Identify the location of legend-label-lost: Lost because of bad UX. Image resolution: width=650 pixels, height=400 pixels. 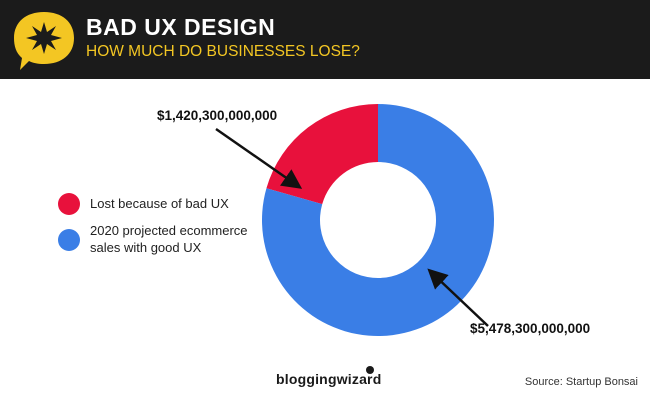
(159, 203).